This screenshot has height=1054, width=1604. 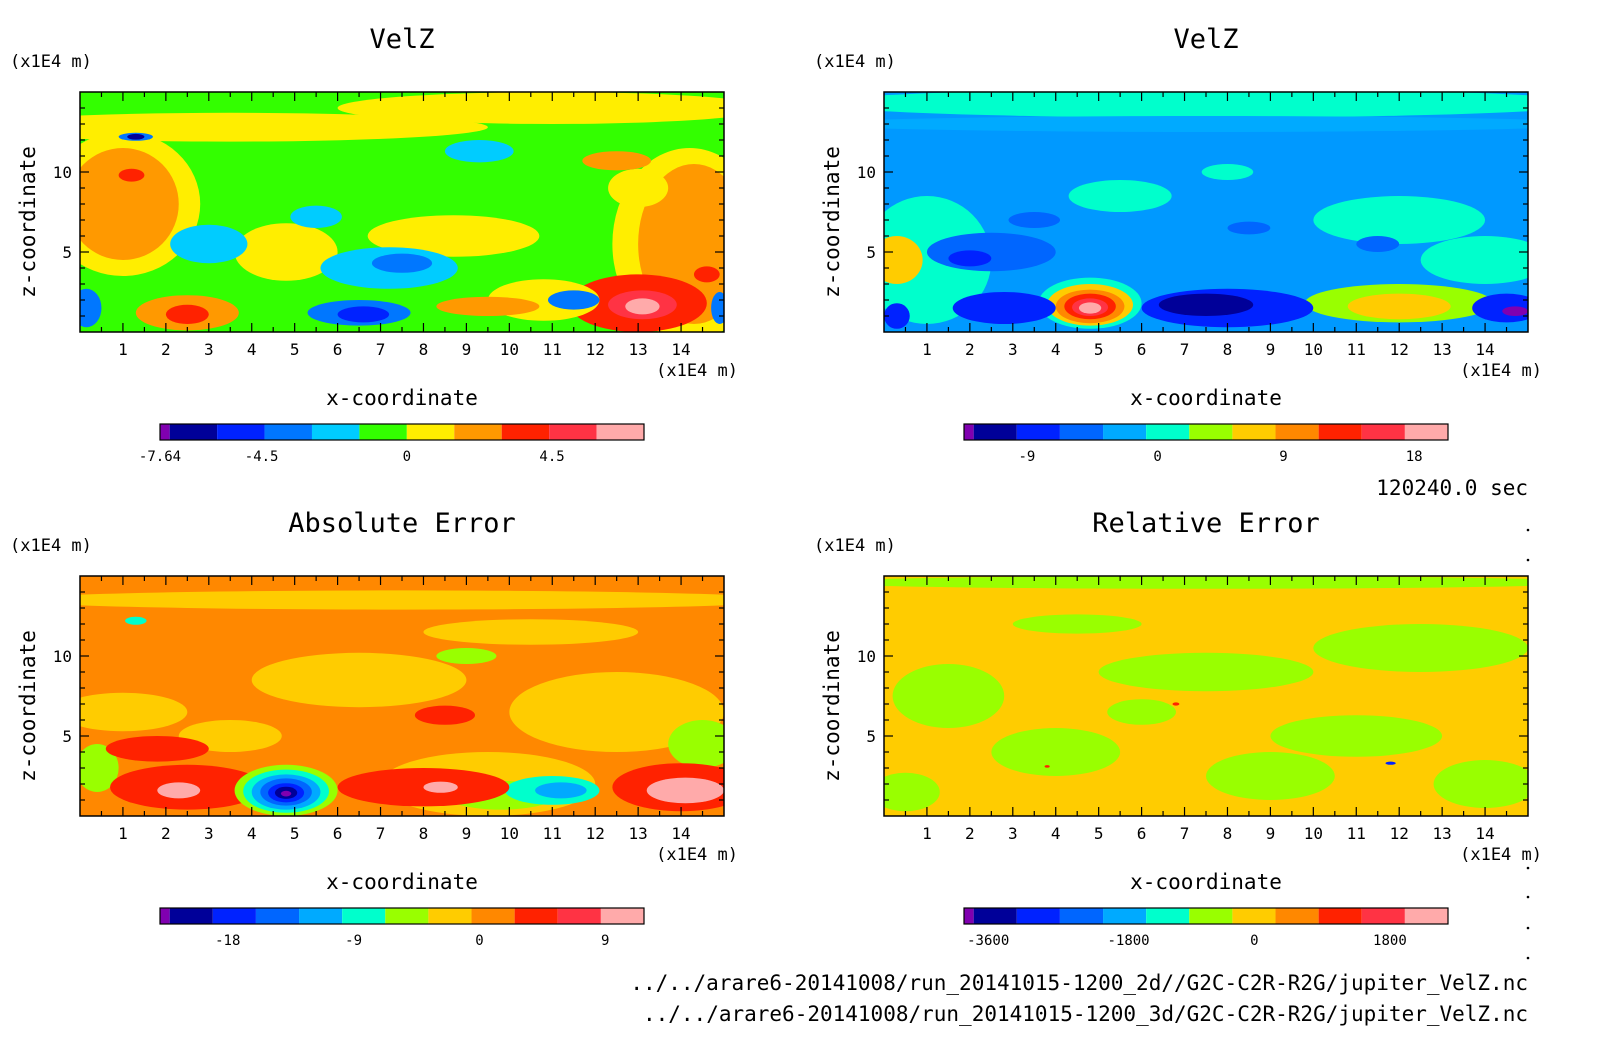 I want to click on colorbar: -7.64 -4.5 0 4.5, so click(x=392, y=444).